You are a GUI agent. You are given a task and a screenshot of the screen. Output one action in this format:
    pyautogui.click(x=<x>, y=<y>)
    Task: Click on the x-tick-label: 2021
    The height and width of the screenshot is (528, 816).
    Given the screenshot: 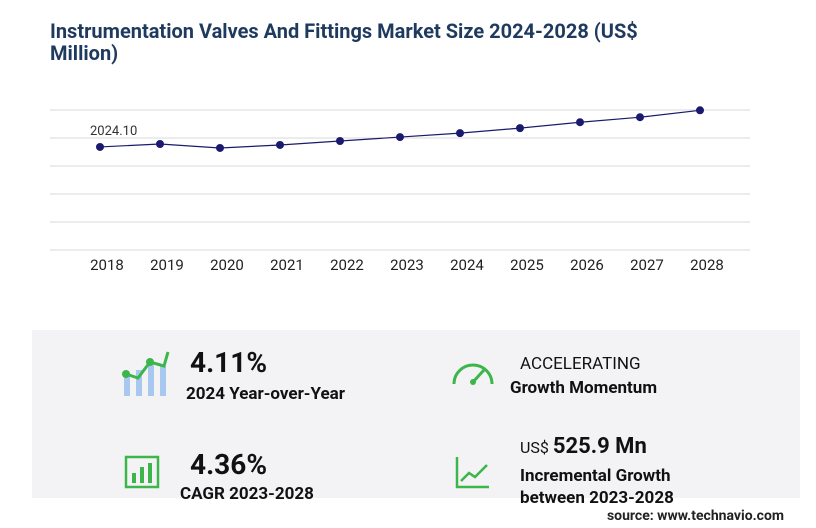 What is the action you would take?
    pyautogui.click(x=287, y=265)
    